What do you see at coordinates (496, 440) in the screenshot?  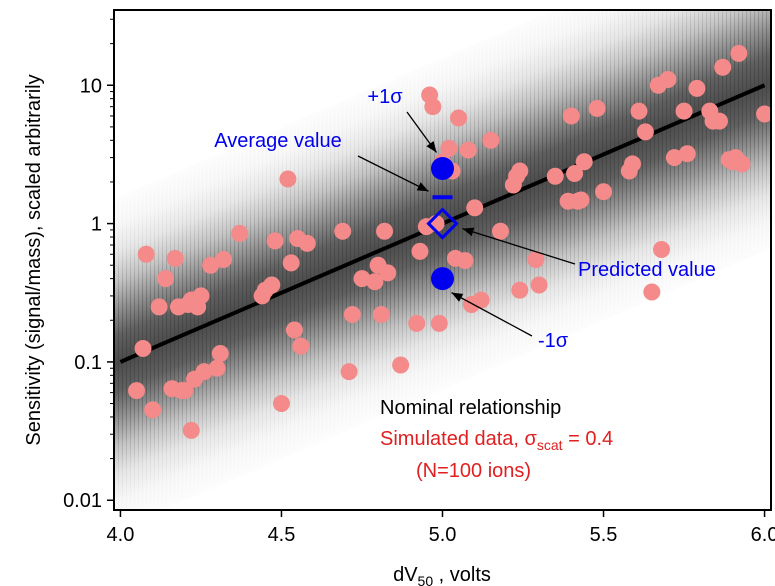 I see `legend-simulated-data: Simulated data, σscat = 0.4` at bounding box center [496, 440].